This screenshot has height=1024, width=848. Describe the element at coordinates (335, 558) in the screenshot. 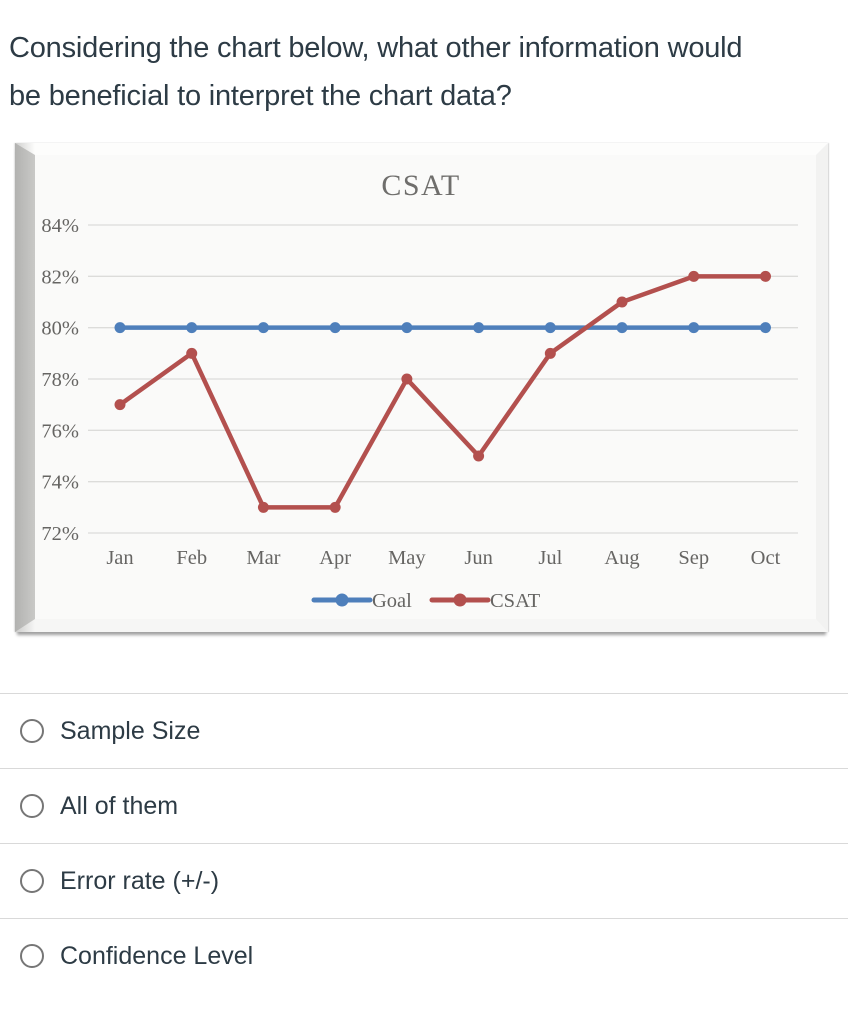

I see `svg-text: Apr` at that location.